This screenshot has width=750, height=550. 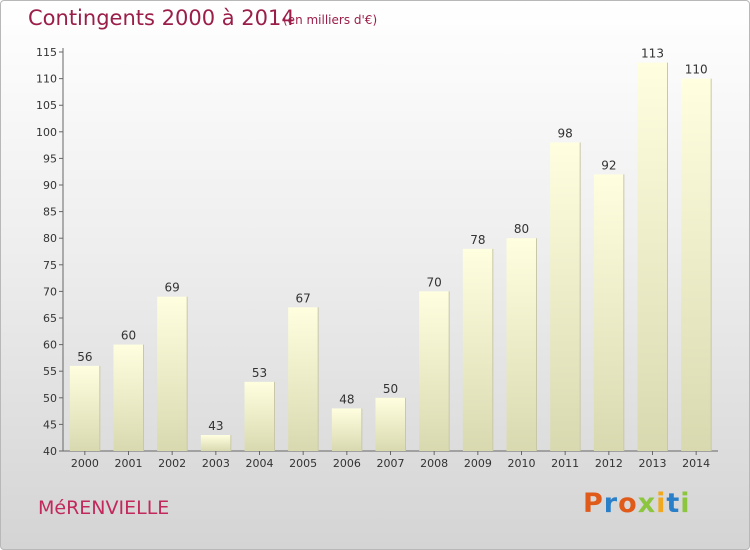 What do you see at coordinates (611, 503) in the screenshot?
I see `logo-letter: r` at bounding box center [611, 503].